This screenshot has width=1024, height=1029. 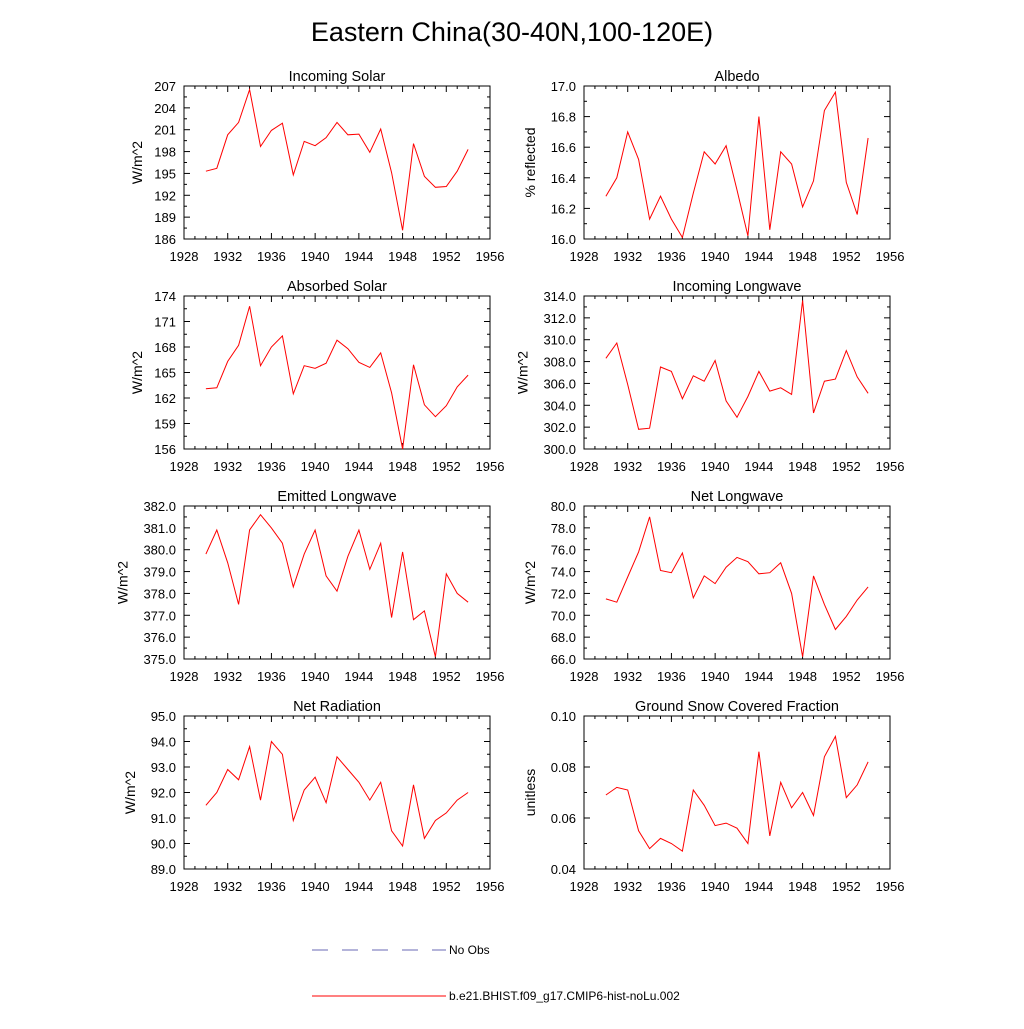 I want to click on panel-title: Albedo, so click(x=736, y=77).